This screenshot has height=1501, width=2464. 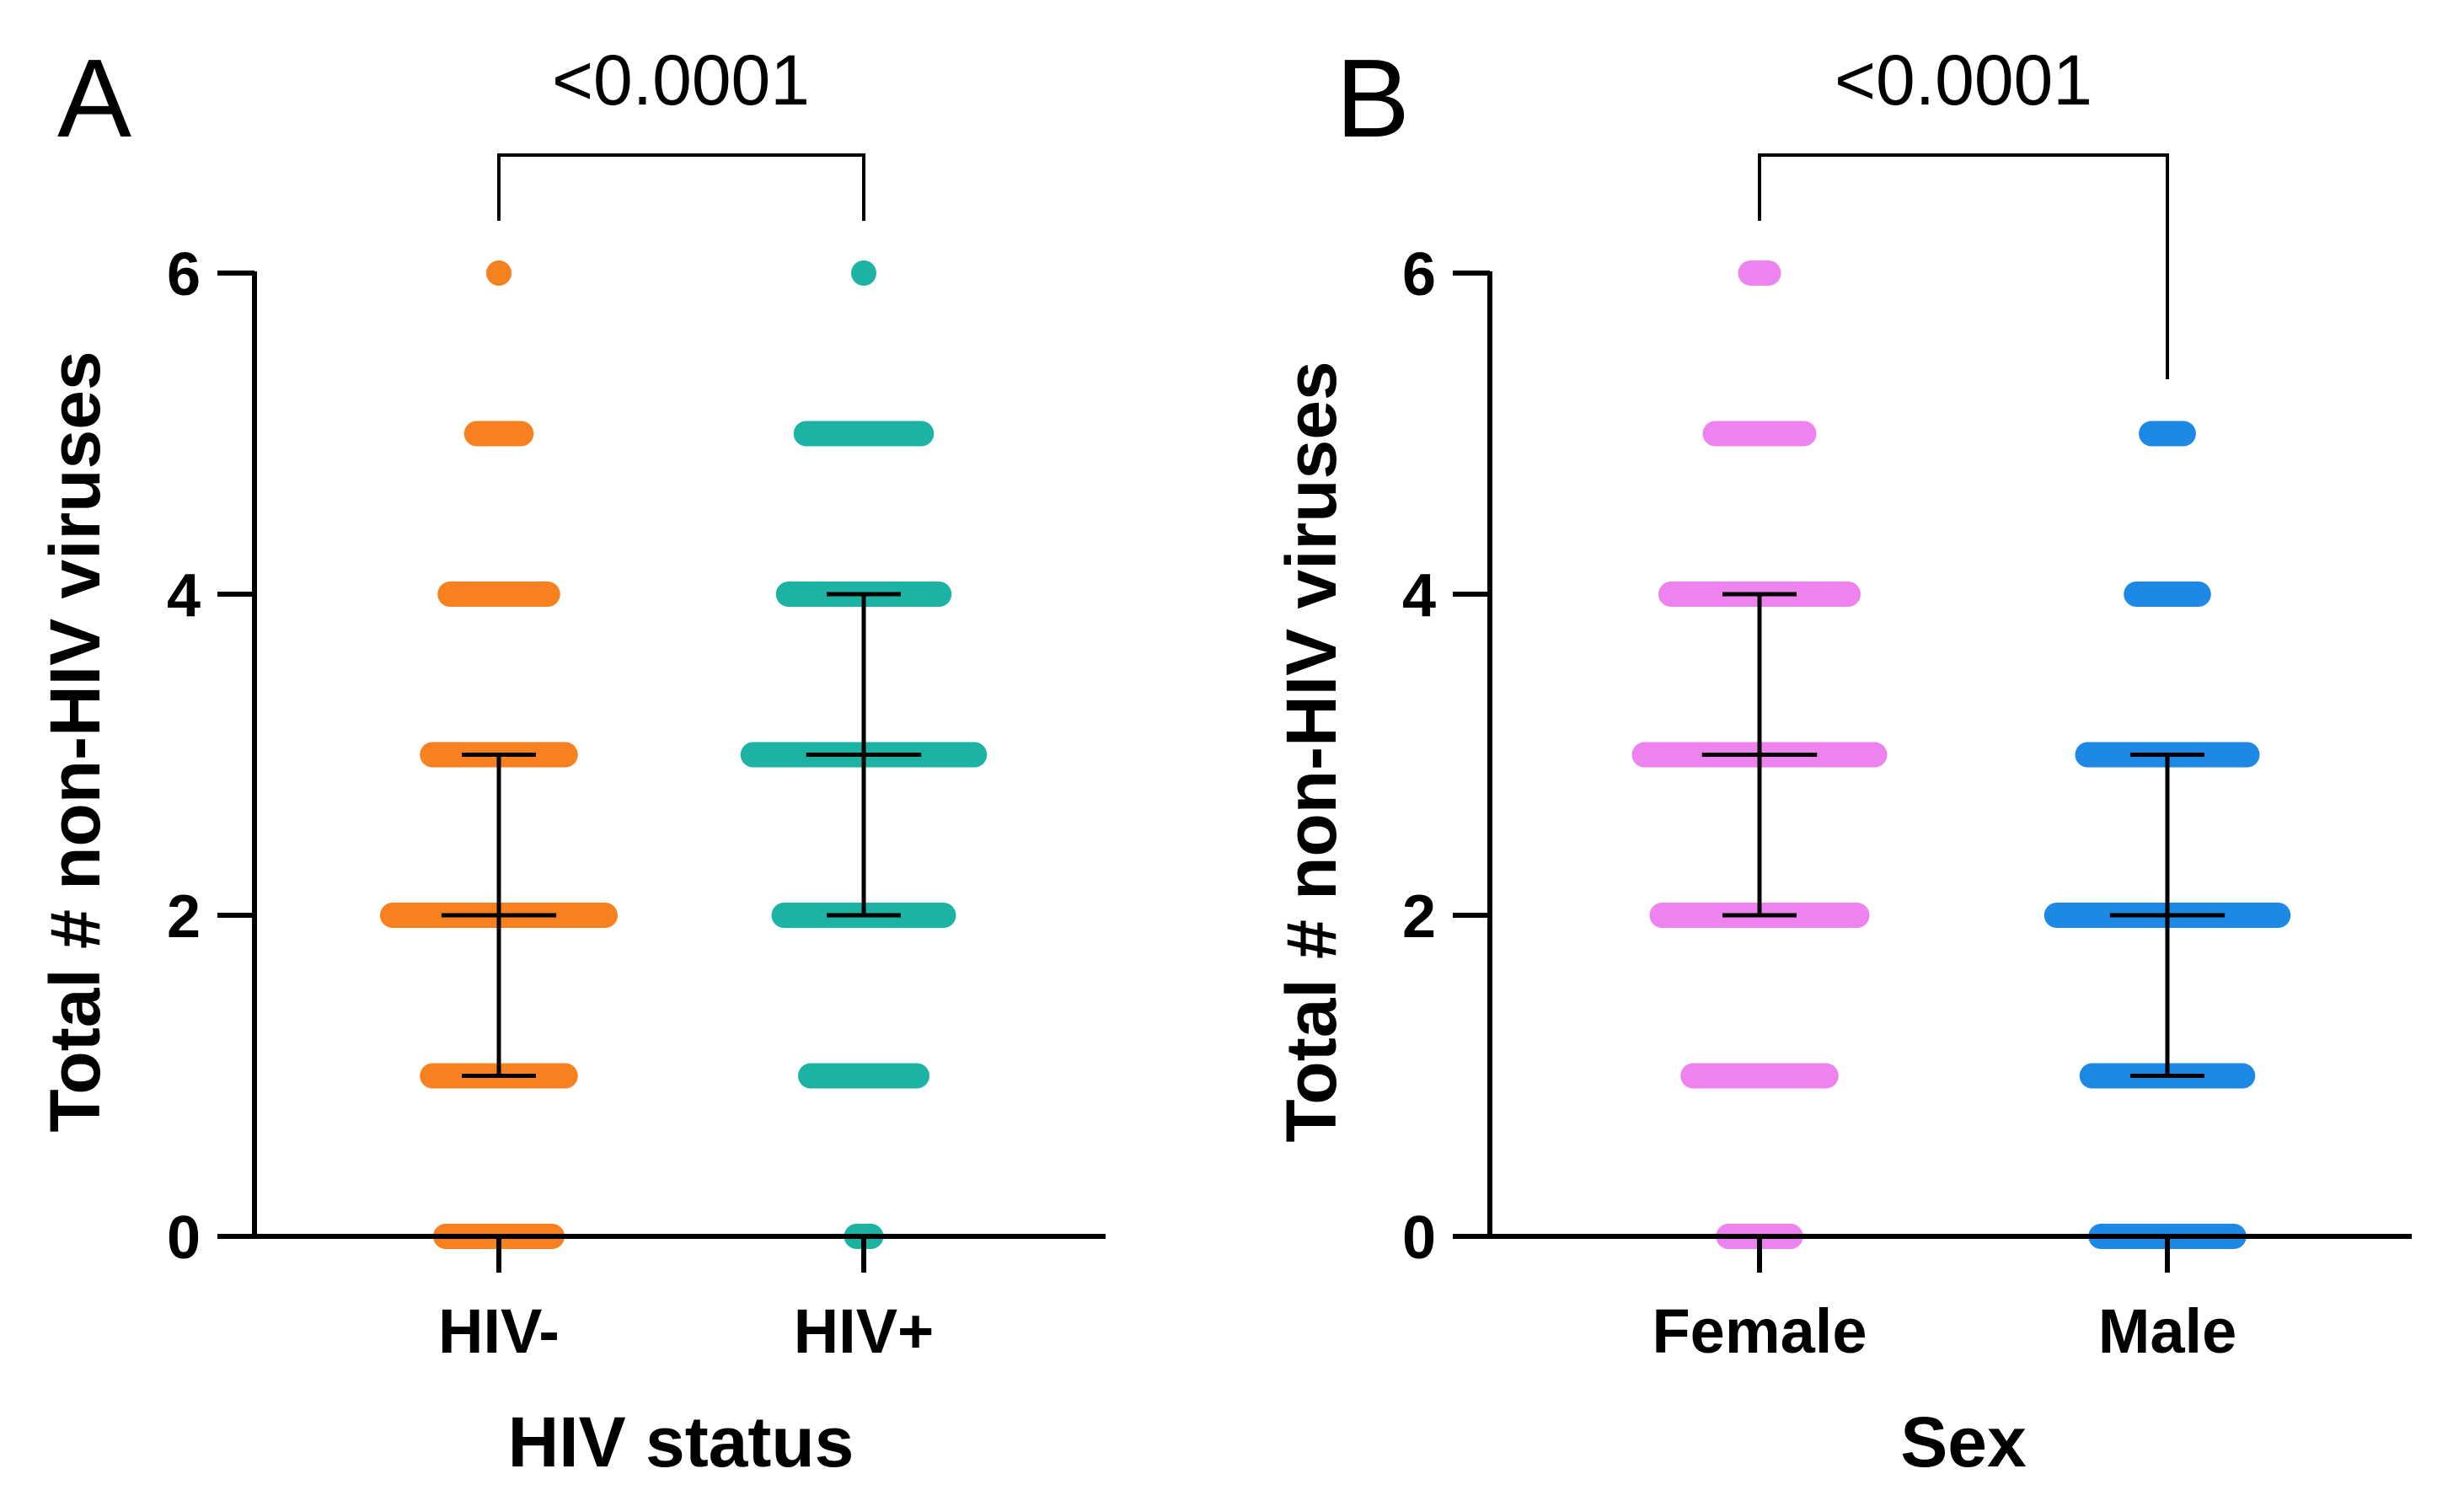 What do you see at coordinates (681, 80) in the screenshot?
I see `panel-a-p-value: <0.0001` at bounding box center [681, 80].